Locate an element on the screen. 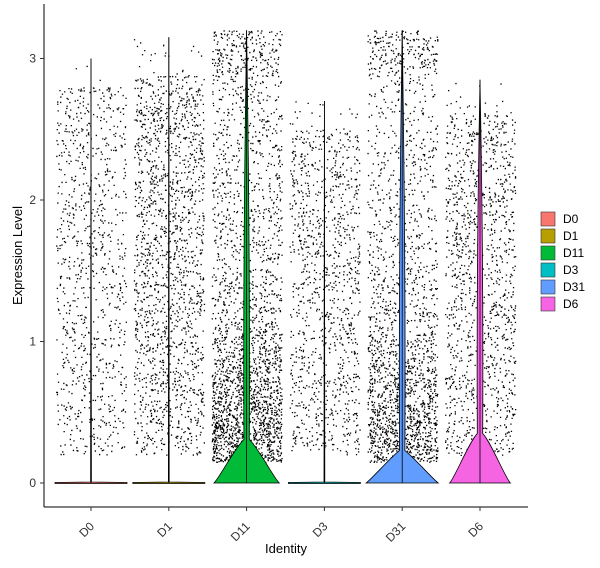  y-axis-title: Expression Level is located at coordinates (17, 255).